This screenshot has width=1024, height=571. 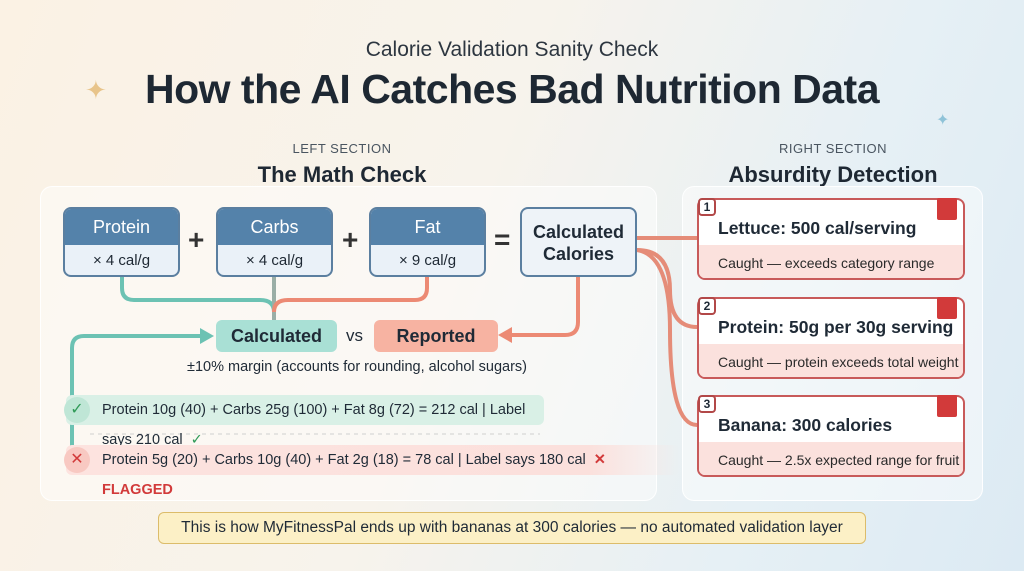 I want to click on macro-name: Protein, so click(x=121, y=227).